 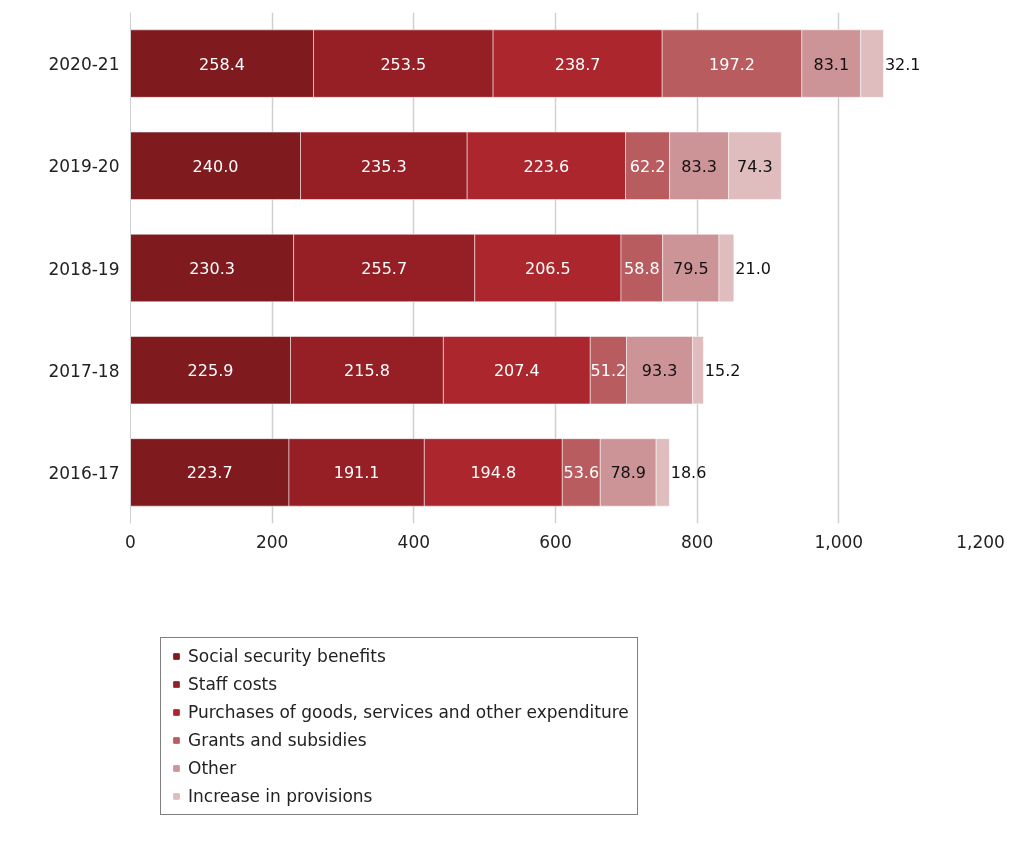 I want to click on legend-label: Grants and subsidies, so click(x=277, y=740).